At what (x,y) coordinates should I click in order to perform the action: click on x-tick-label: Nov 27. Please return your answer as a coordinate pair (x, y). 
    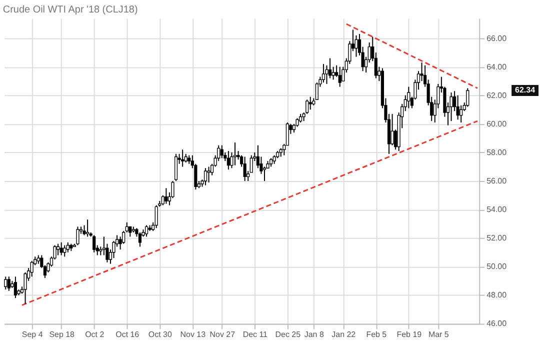
    Looking at the image, I should click on (223, 335).